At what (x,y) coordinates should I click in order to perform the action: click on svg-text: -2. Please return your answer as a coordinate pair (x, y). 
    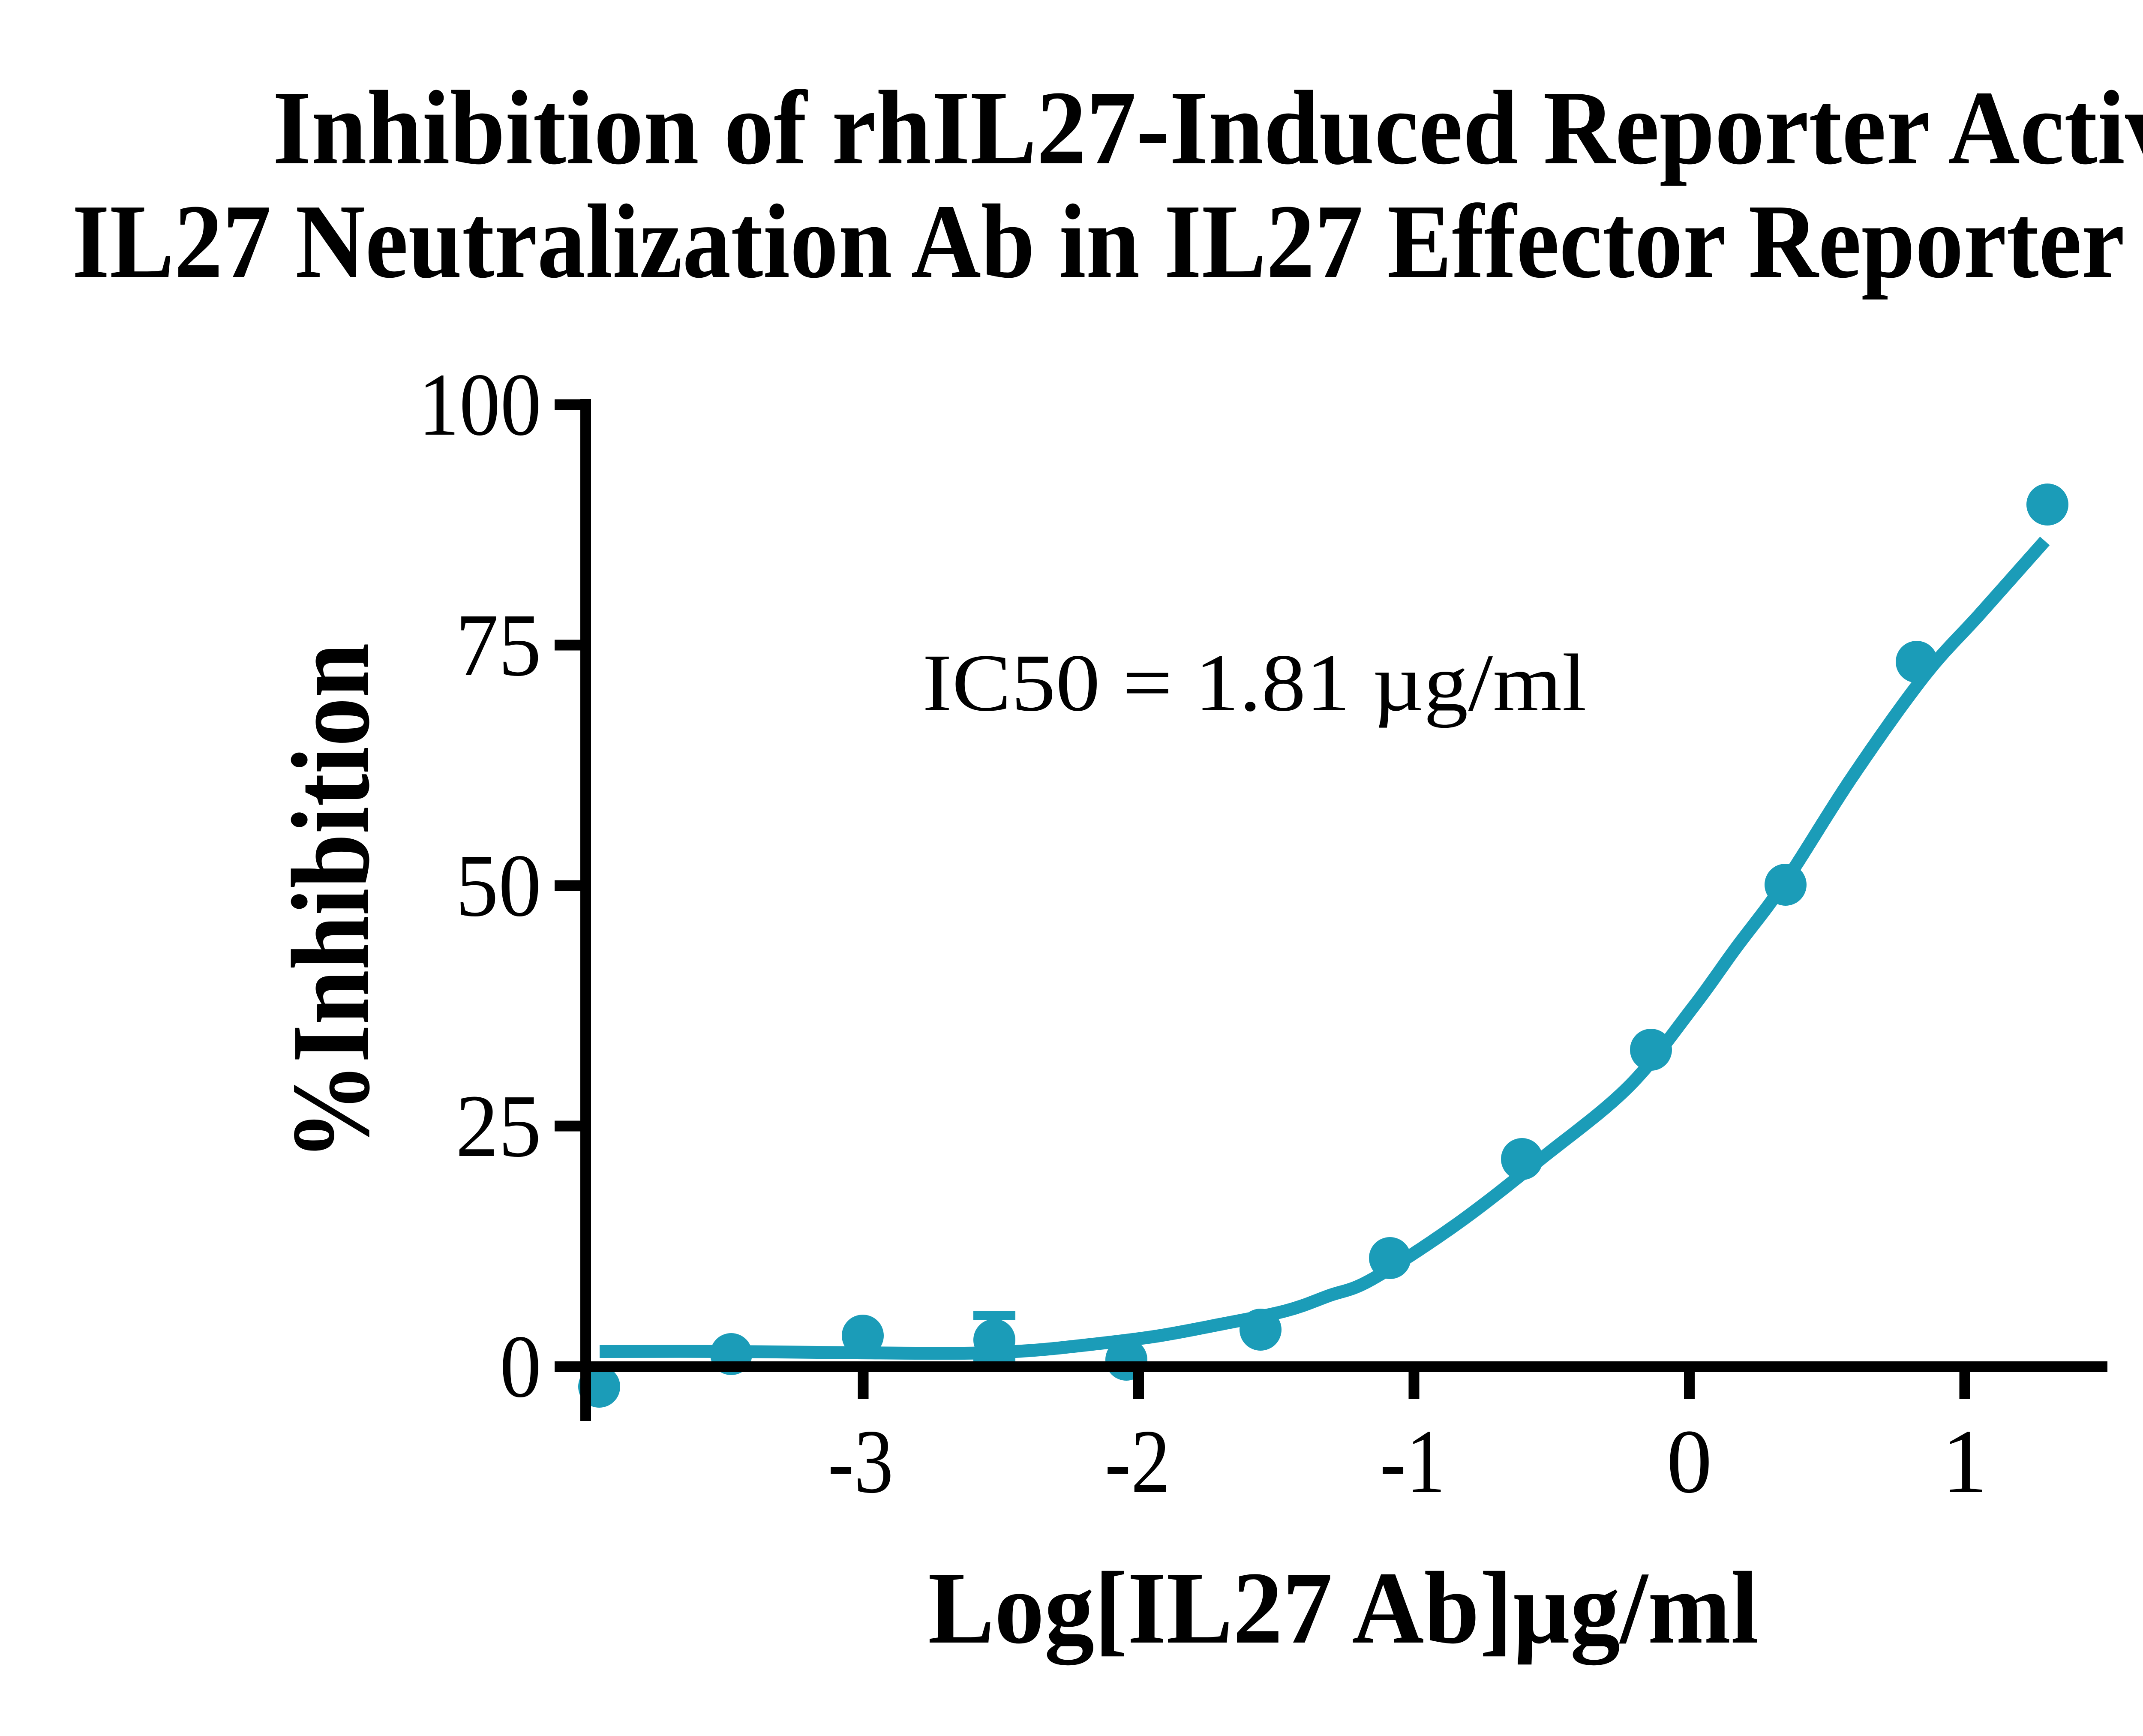
    Looking at the image, I should click on (1138, 1461).